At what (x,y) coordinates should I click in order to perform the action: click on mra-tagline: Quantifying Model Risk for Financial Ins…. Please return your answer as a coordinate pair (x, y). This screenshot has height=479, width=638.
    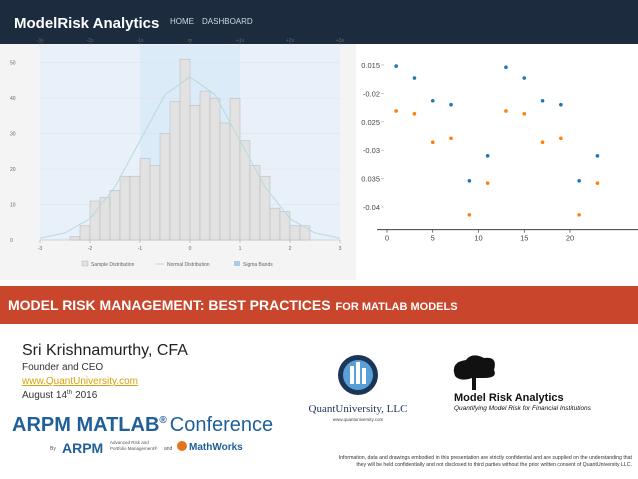
    Looking at the image, I should click on (523, 408).